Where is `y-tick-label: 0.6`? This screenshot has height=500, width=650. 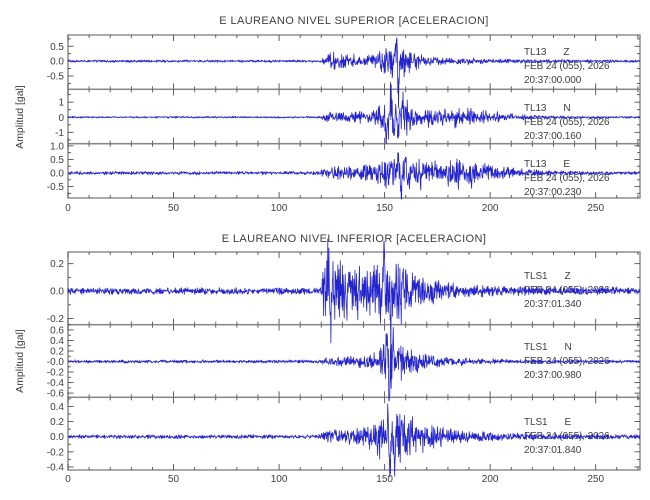
y-tick-label: 0.6 is located at coordinates (57, 330).